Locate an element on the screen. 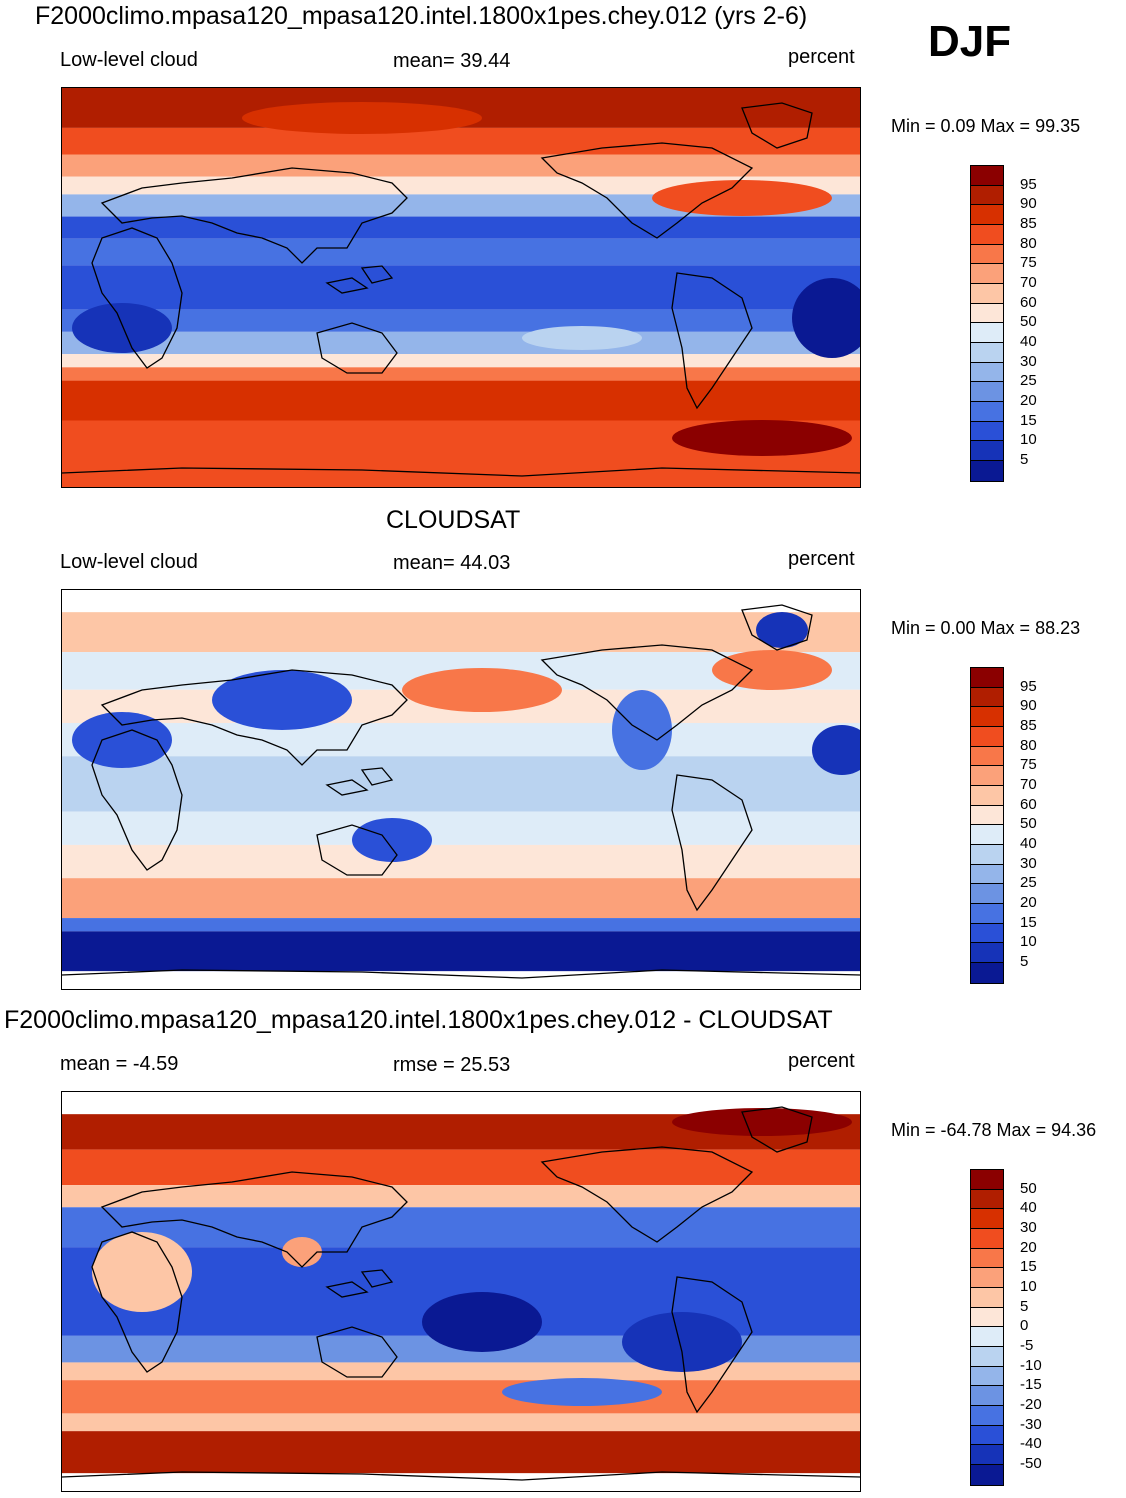  blob-layer is located at coordinates (472, 1257).